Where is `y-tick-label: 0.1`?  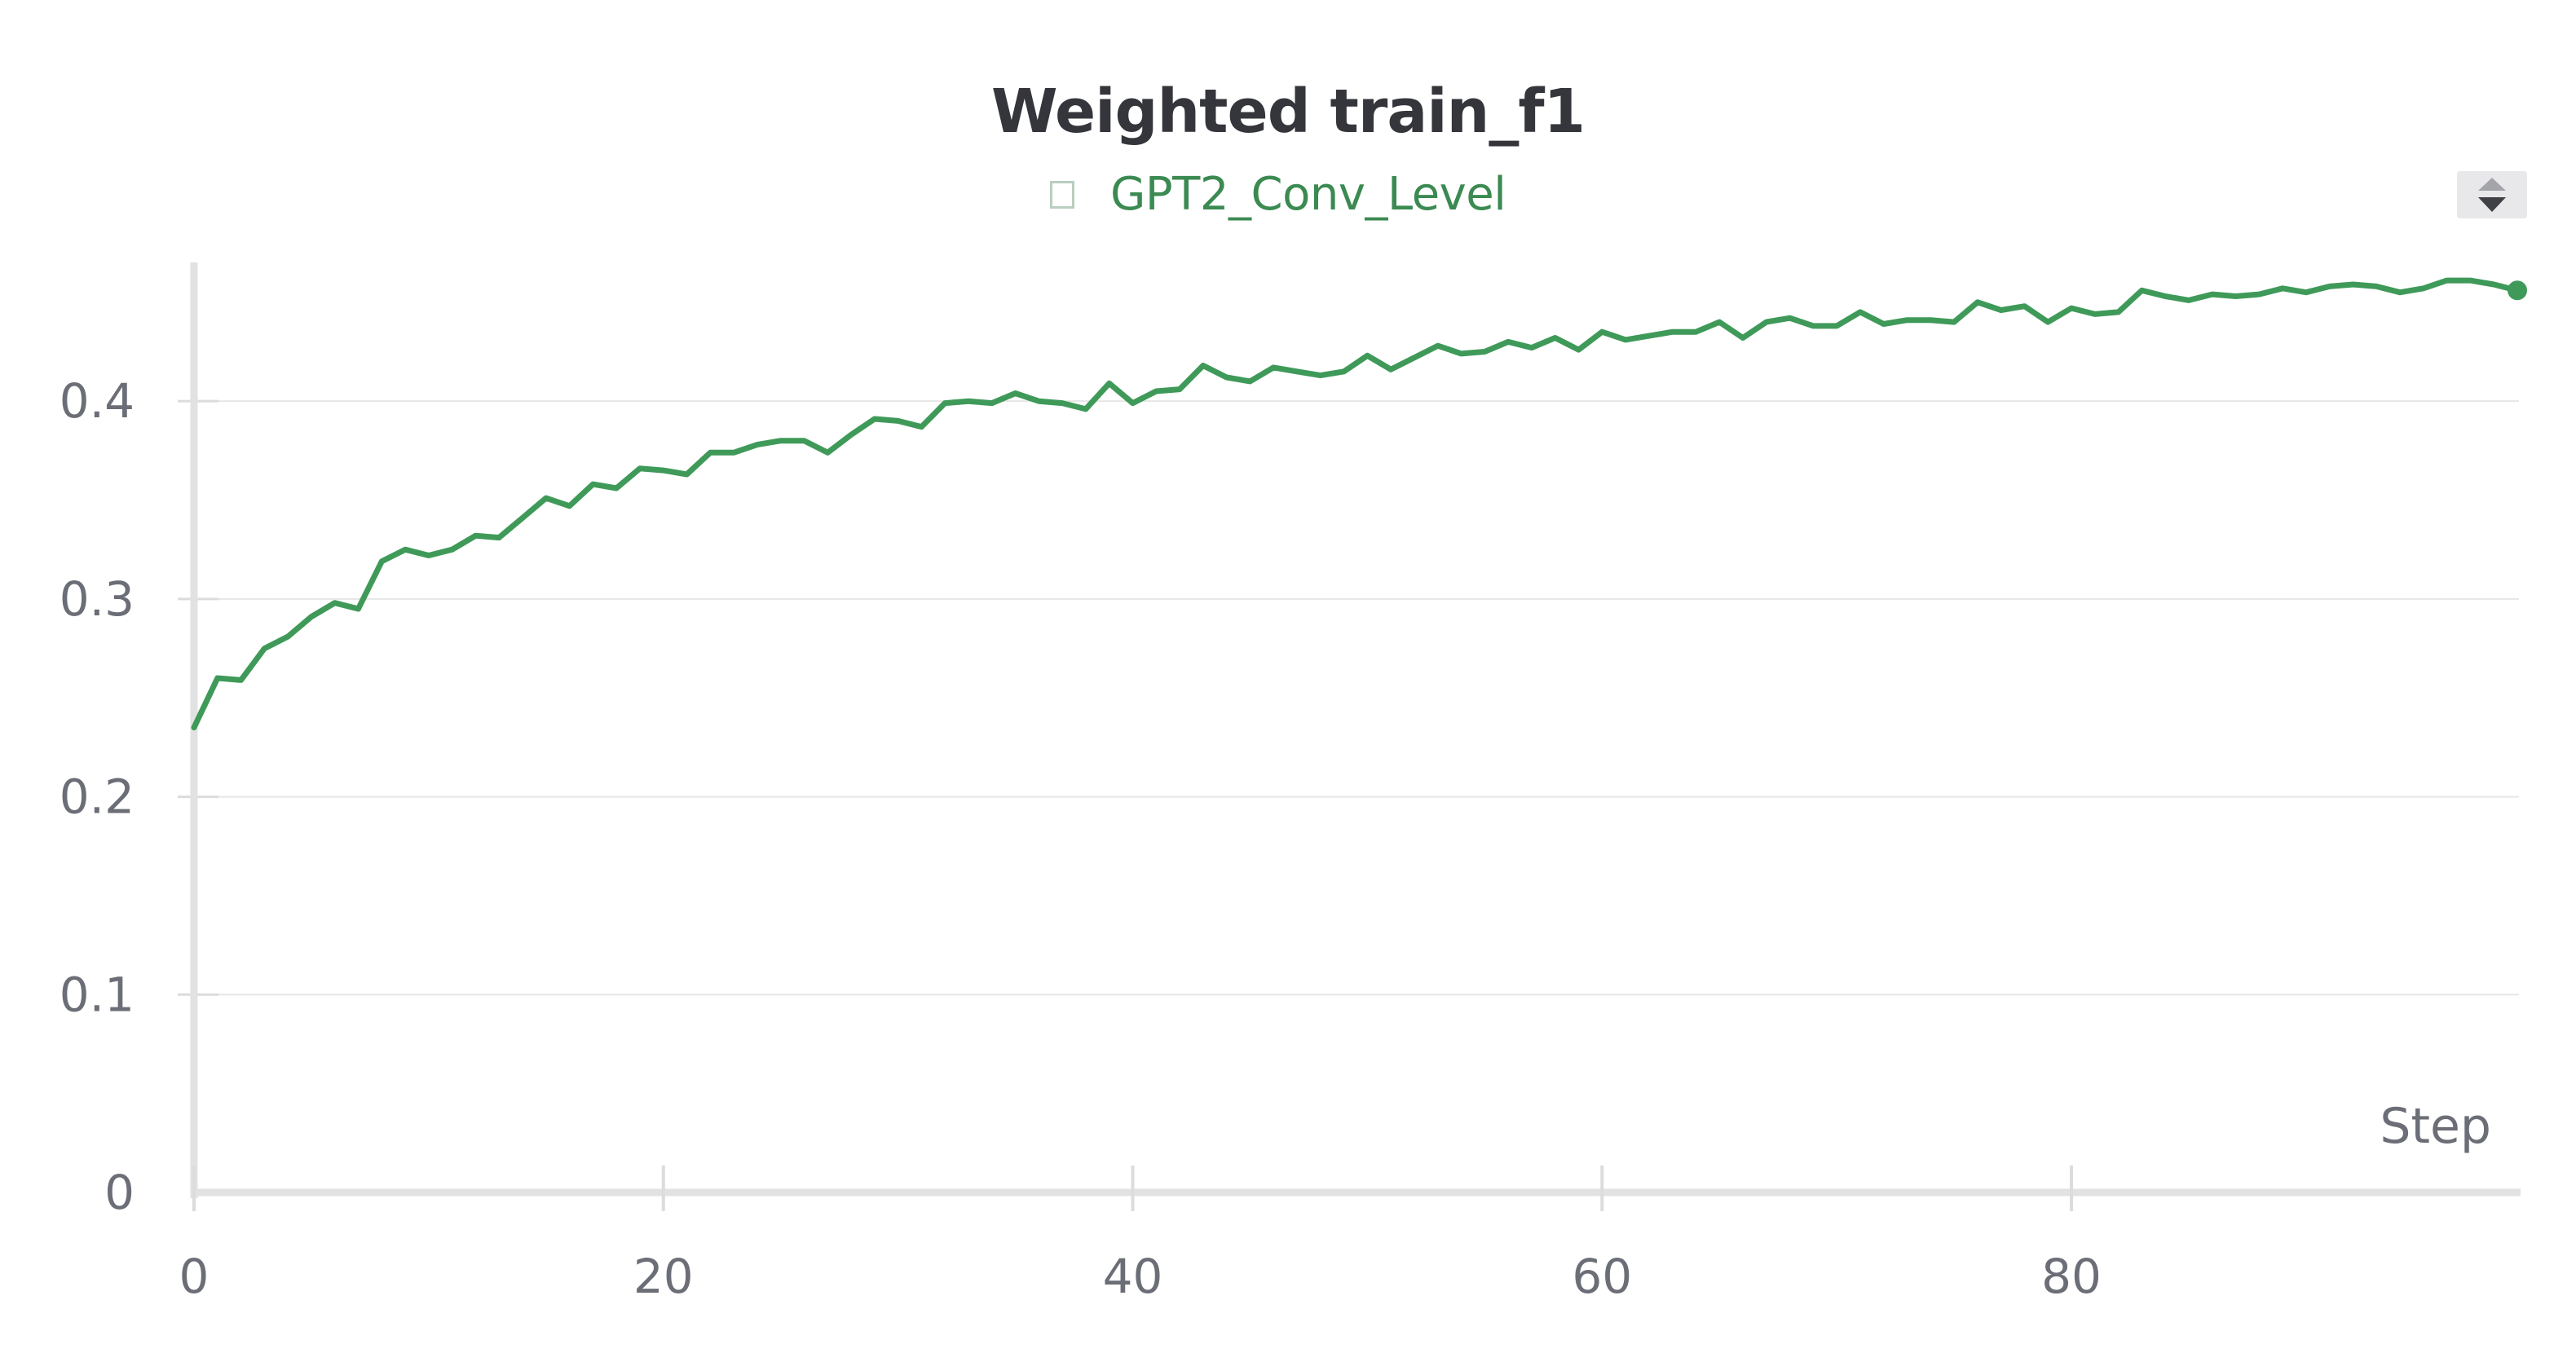 y-tick-label: 0.1 is located at coordinates (97, 994).